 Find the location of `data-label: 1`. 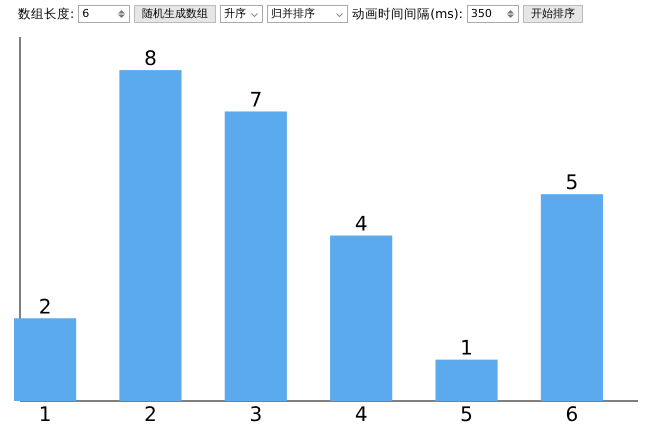

data-label: 1 is located at coordinates (466, 348).